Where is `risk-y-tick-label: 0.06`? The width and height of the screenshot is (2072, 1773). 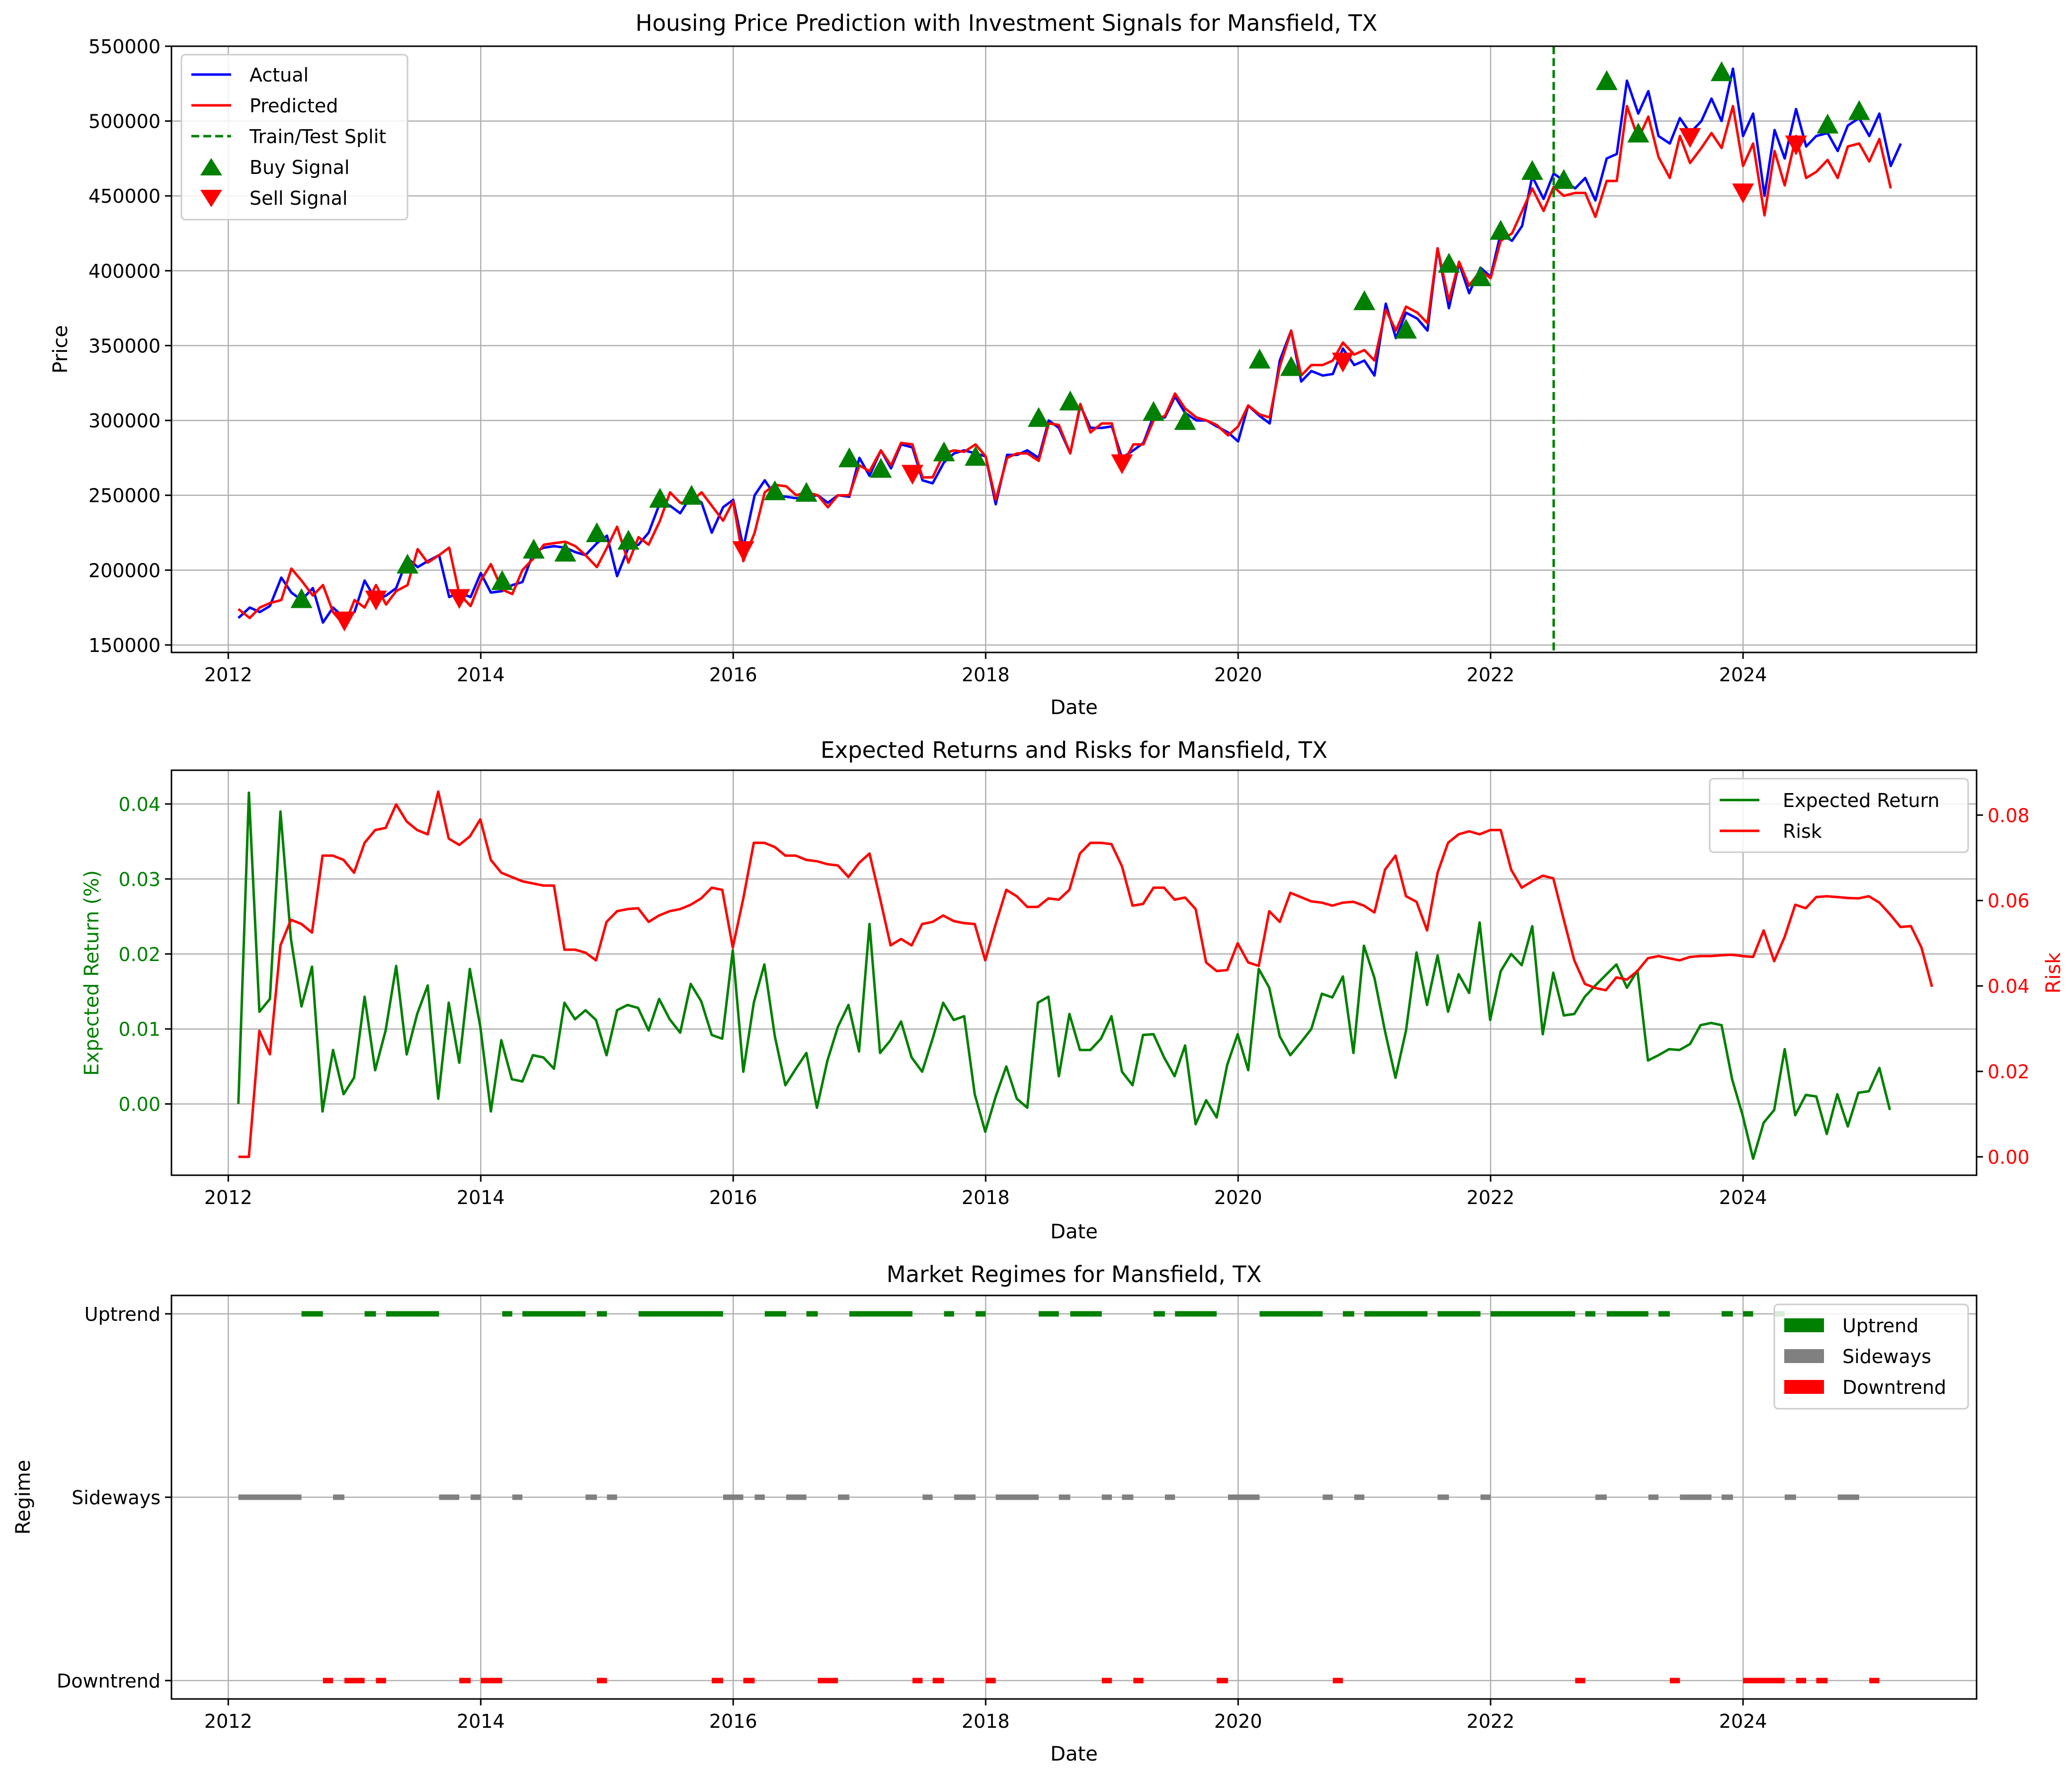 risk-y-tick-label: 0.06 is located at coordinates (2009, 901).